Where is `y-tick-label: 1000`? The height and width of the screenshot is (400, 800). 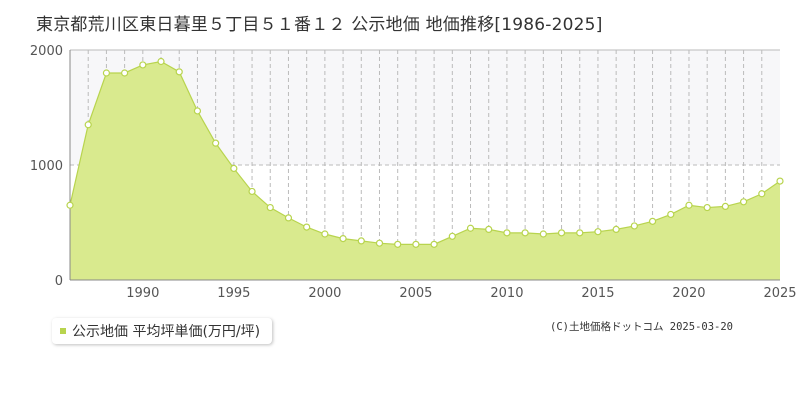 y-tick-label: 1000 is located at coordinates (46, 166).